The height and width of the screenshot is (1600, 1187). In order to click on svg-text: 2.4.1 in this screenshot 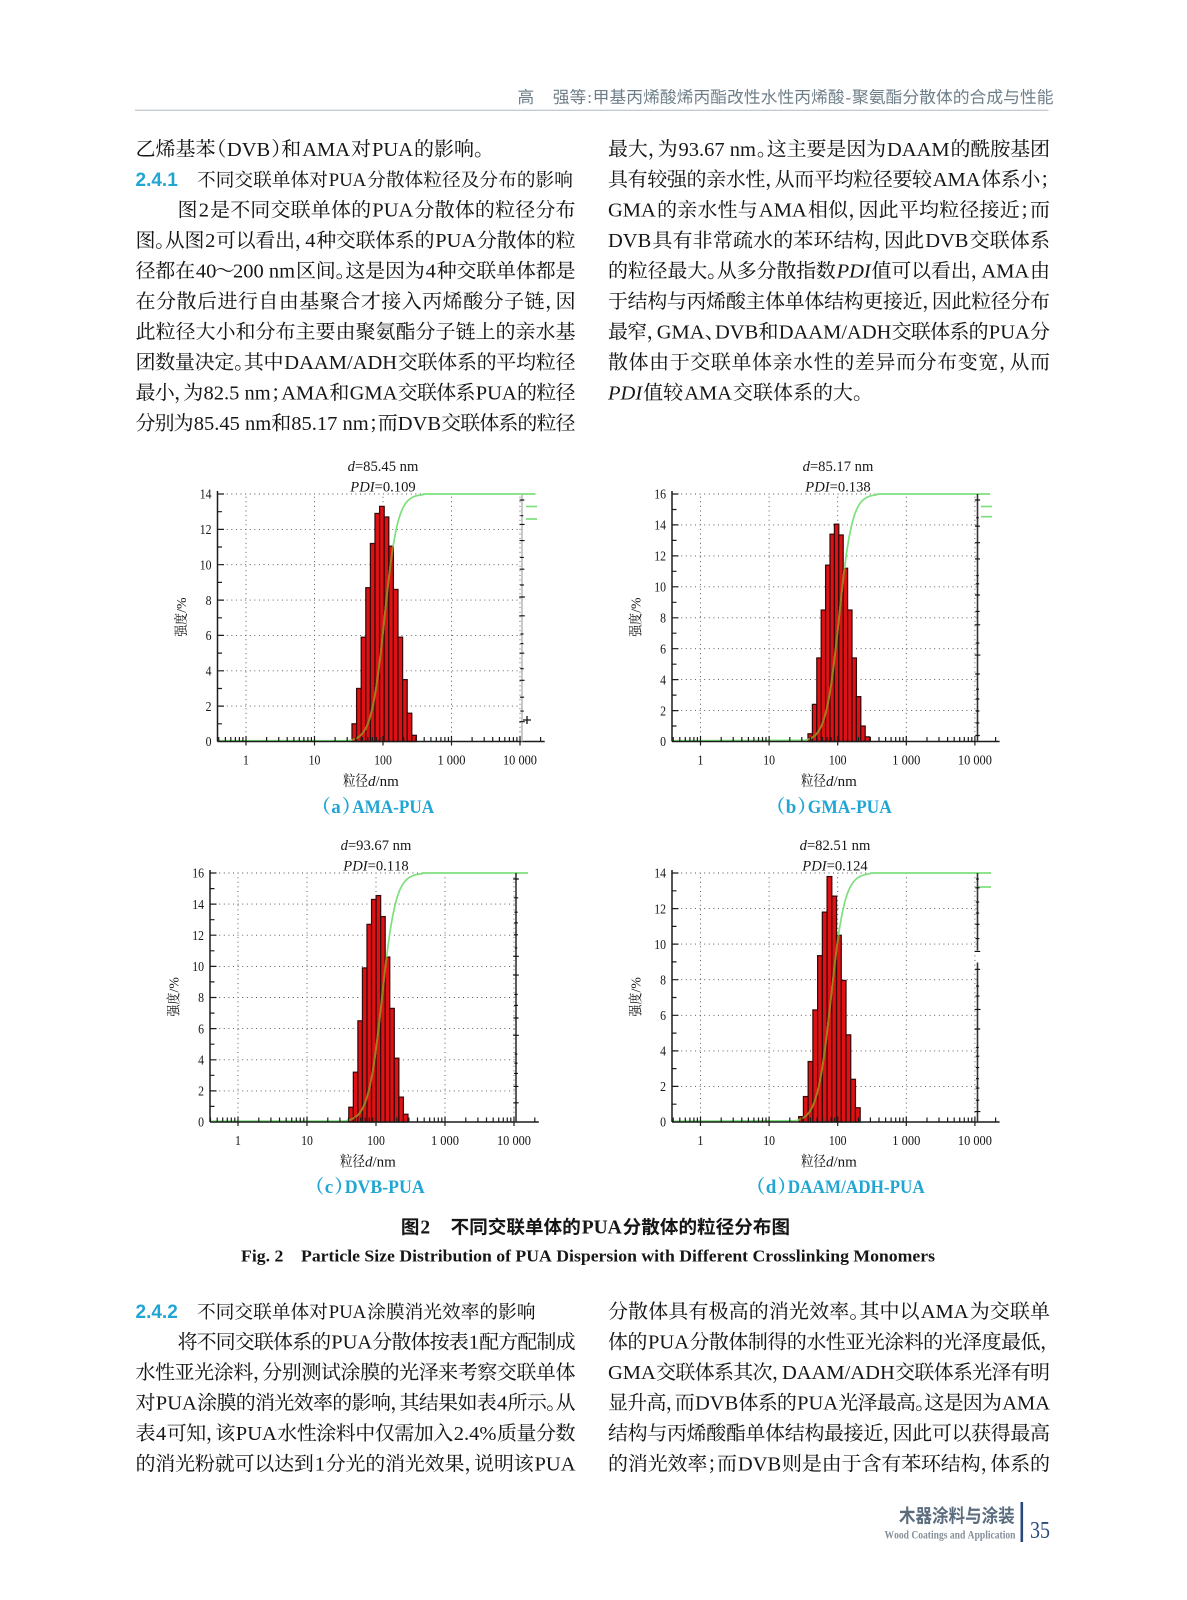, I will do `click(157, 180)`.